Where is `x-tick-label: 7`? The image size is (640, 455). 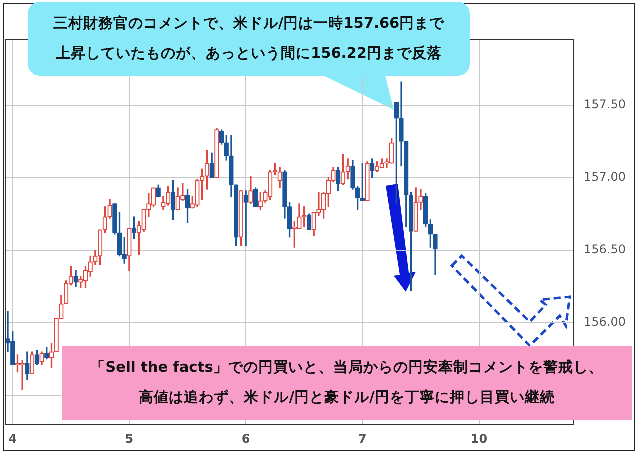
x-tick-label: 7 is located at coordinates (362, 439).